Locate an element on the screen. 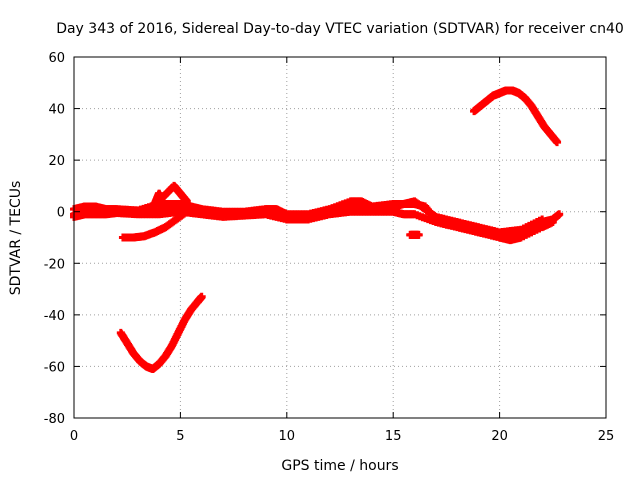  series-spike-near-4-8h is located at coordinates (170, 194).